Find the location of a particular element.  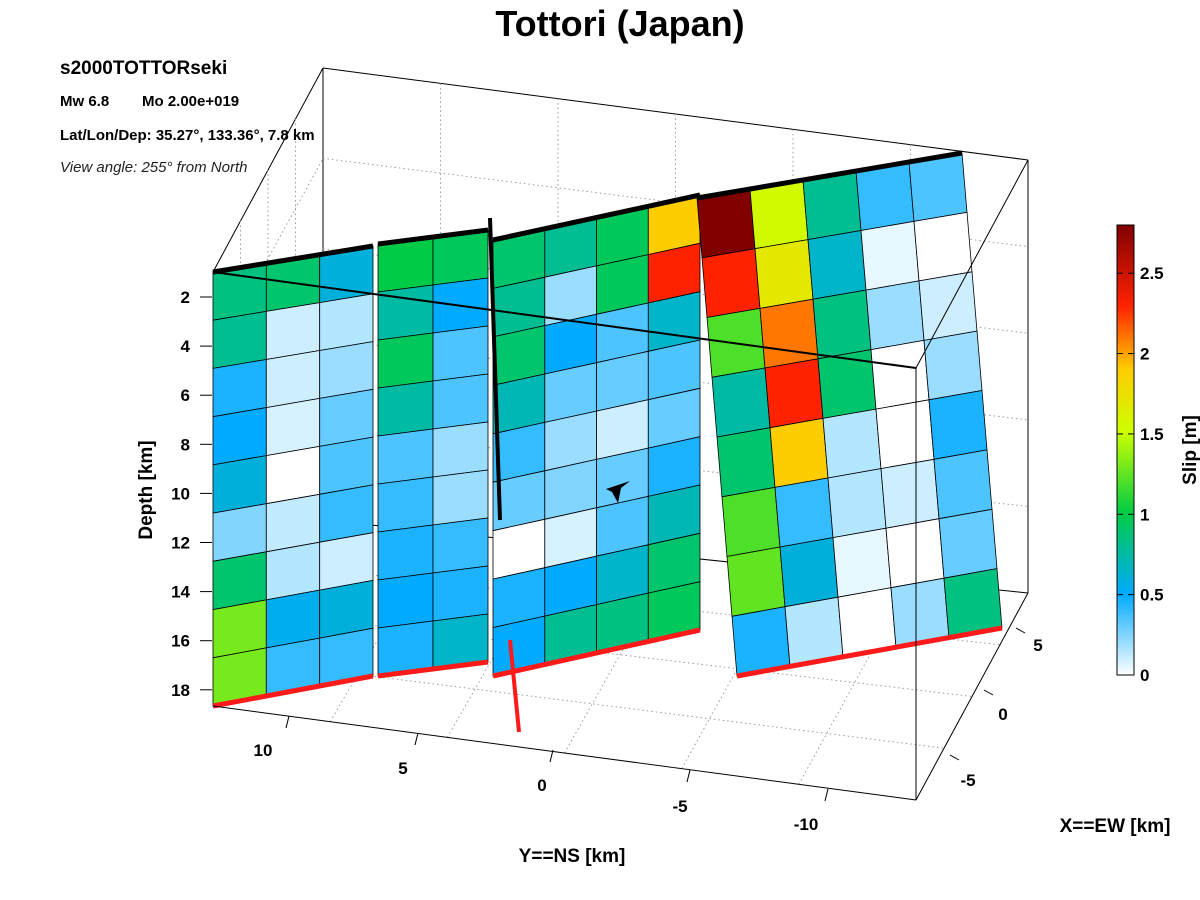

ew-tick-label: 5 is located at coordinates (1037, 645).